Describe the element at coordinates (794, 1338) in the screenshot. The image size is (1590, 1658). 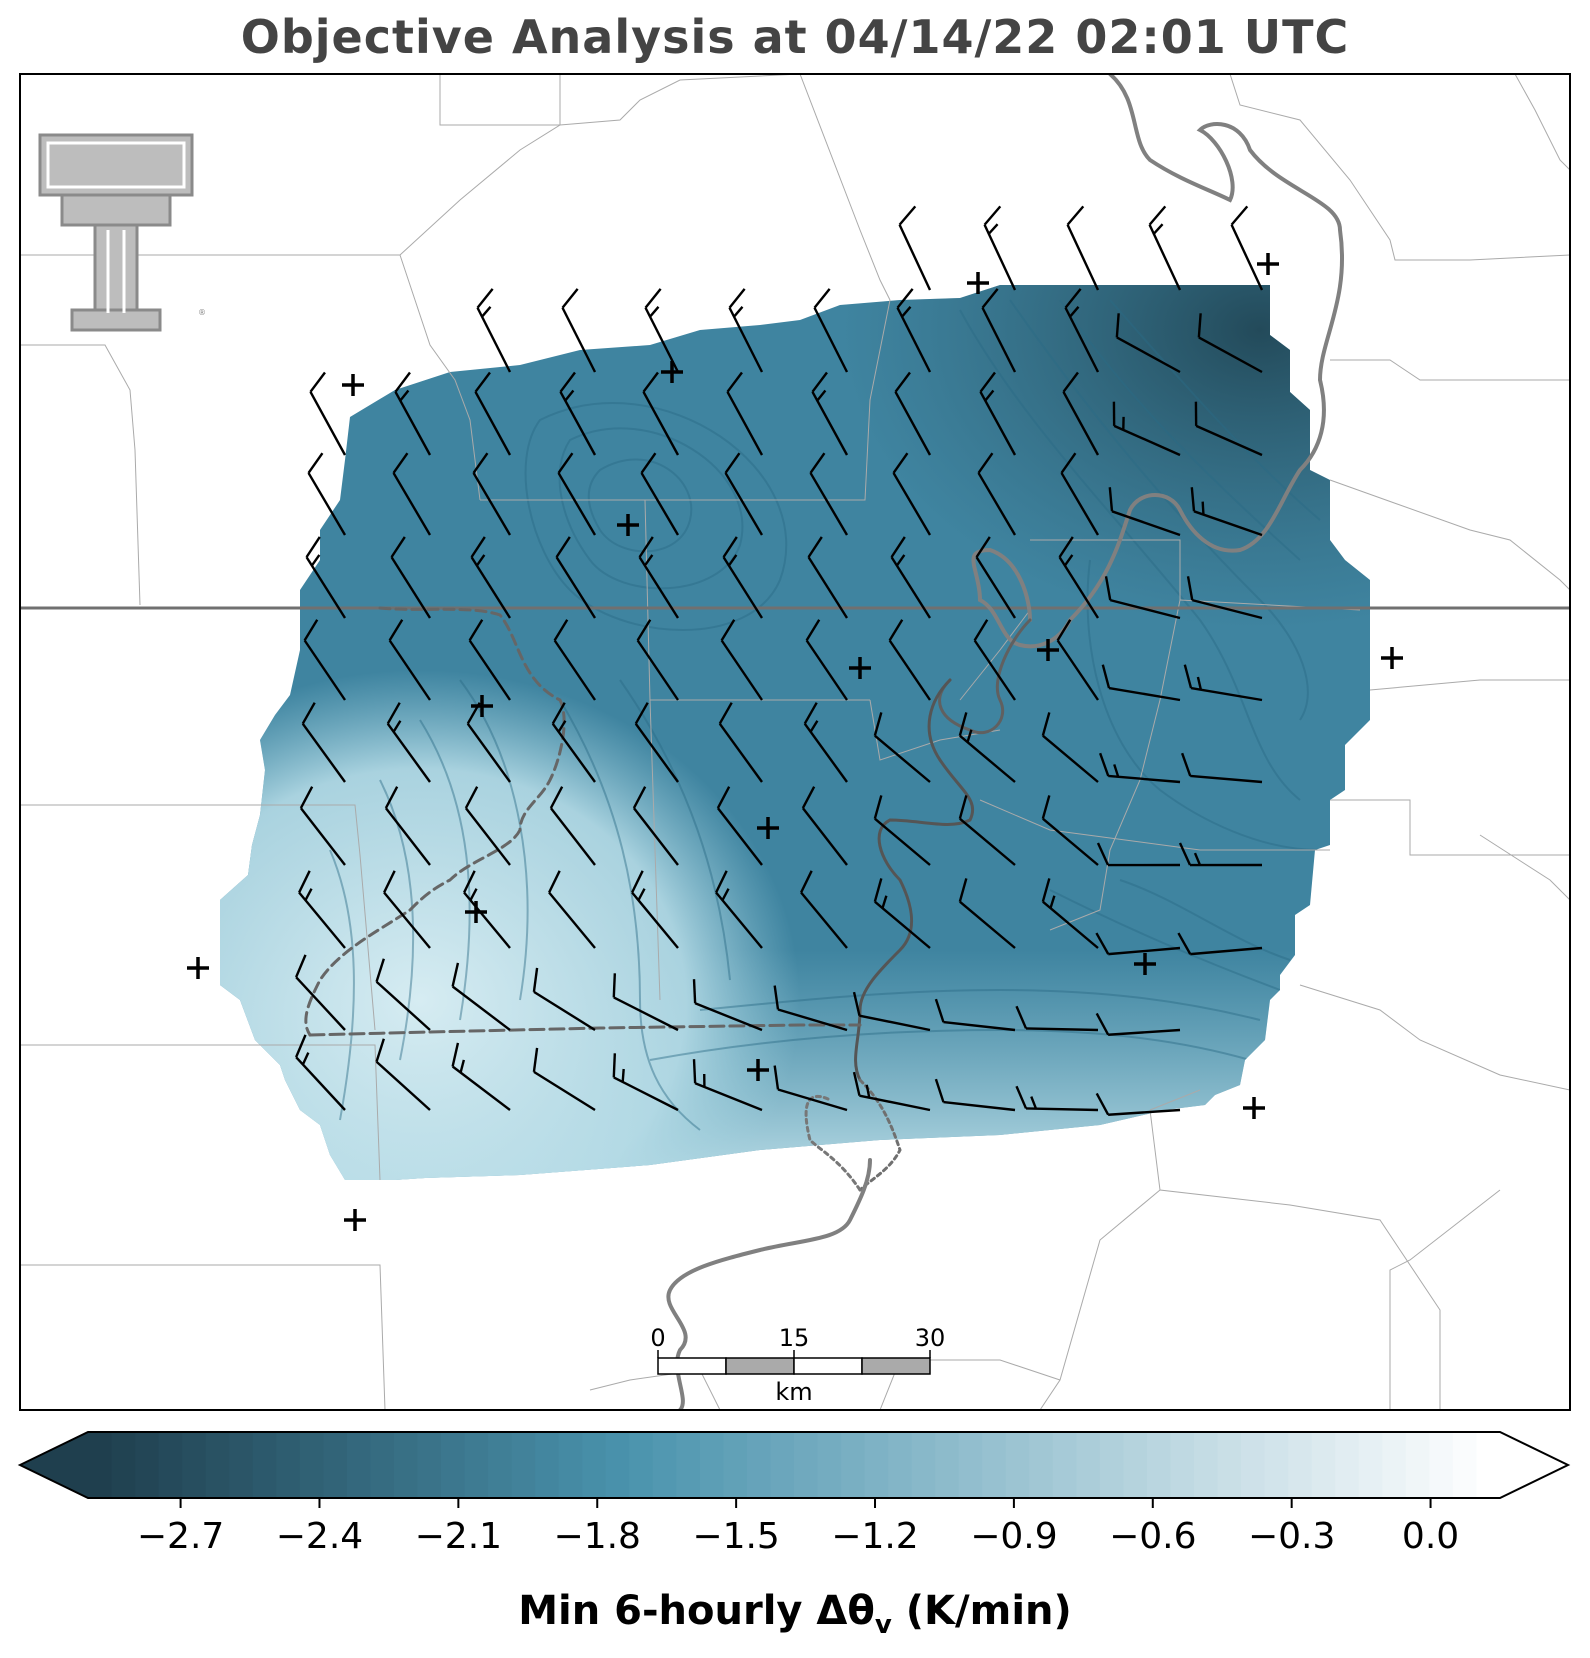
I see `scale-tick-15: 15` at that location.